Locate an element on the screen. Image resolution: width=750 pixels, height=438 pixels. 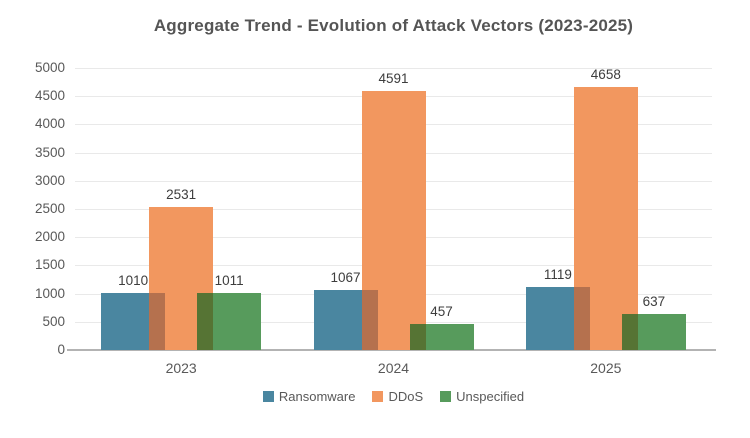
value-label-unspecified-2025: 637 is located at coordinates (654, 302).